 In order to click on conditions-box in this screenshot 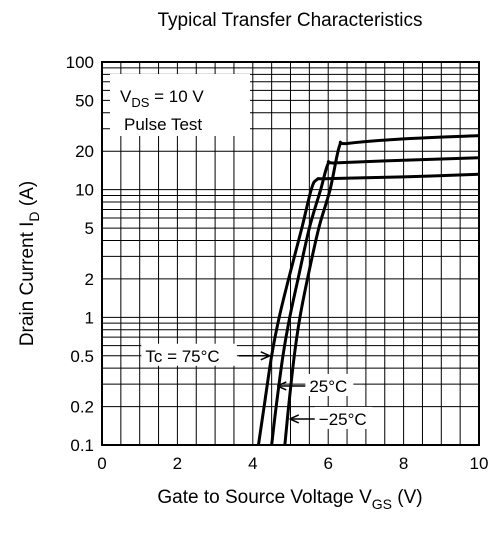, I will do `click(180, 105)`.